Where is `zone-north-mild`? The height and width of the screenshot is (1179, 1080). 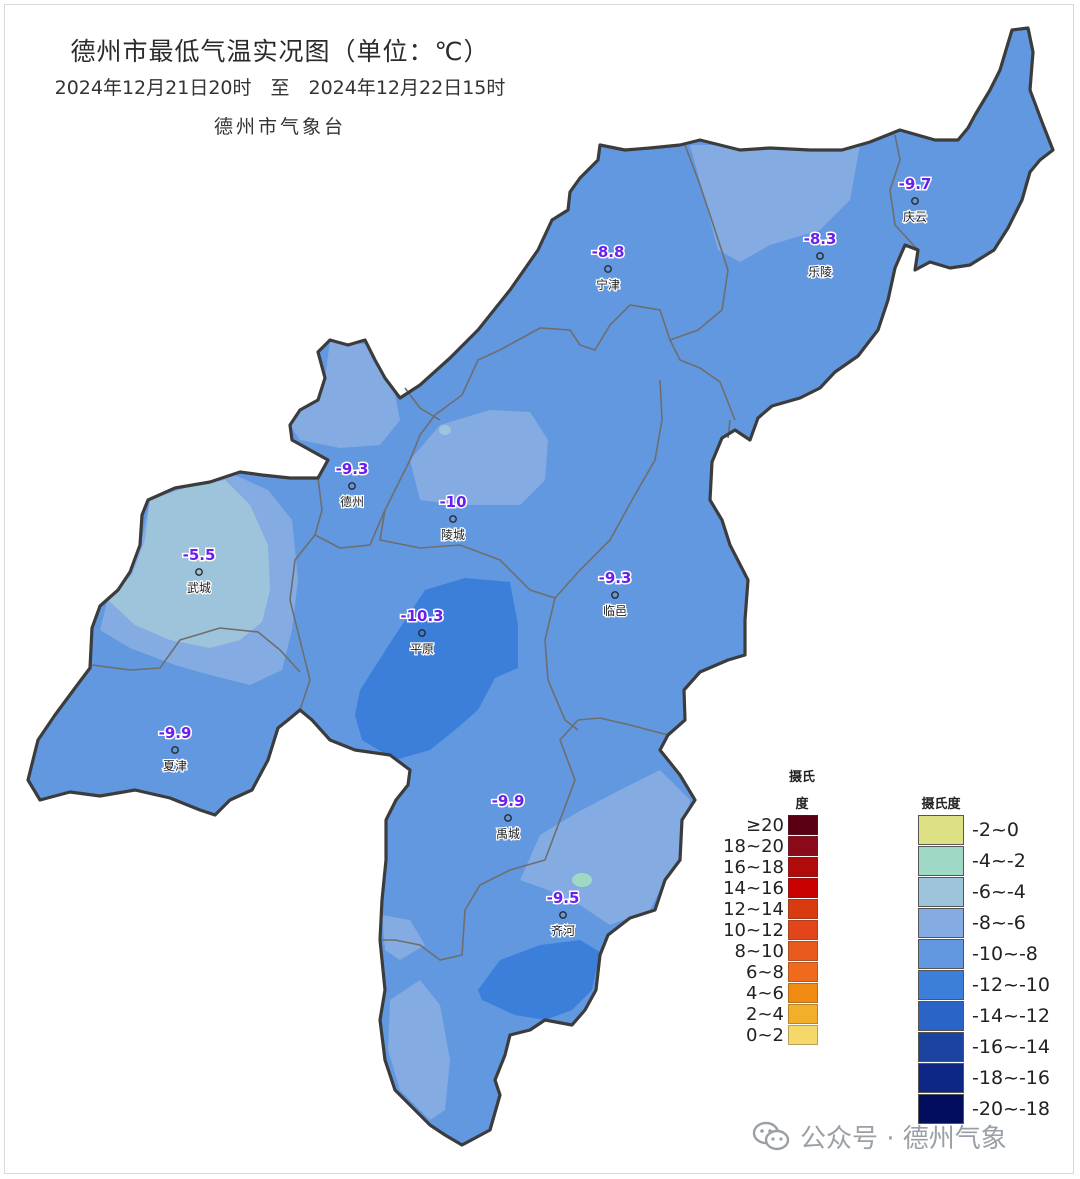 zone-north-mild is located at coordinates (775, 203).